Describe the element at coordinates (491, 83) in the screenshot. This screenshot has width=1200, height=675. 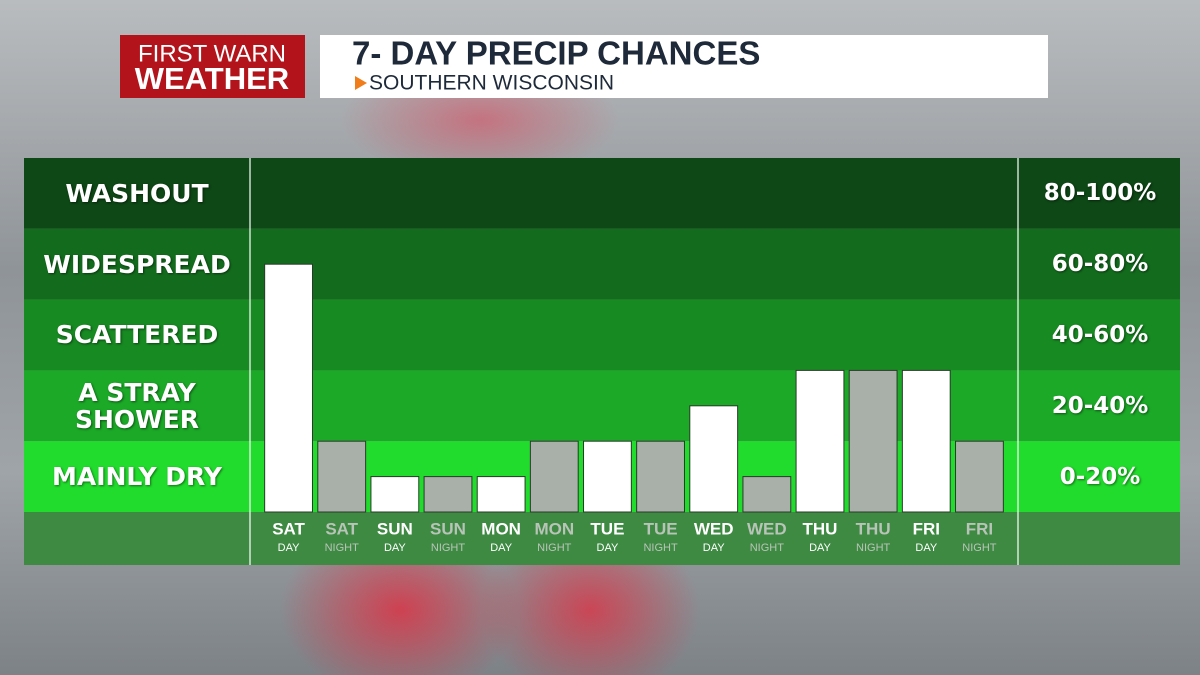
I see `chart-subtitle: SOUTHERN WISCONSIN` at that location.